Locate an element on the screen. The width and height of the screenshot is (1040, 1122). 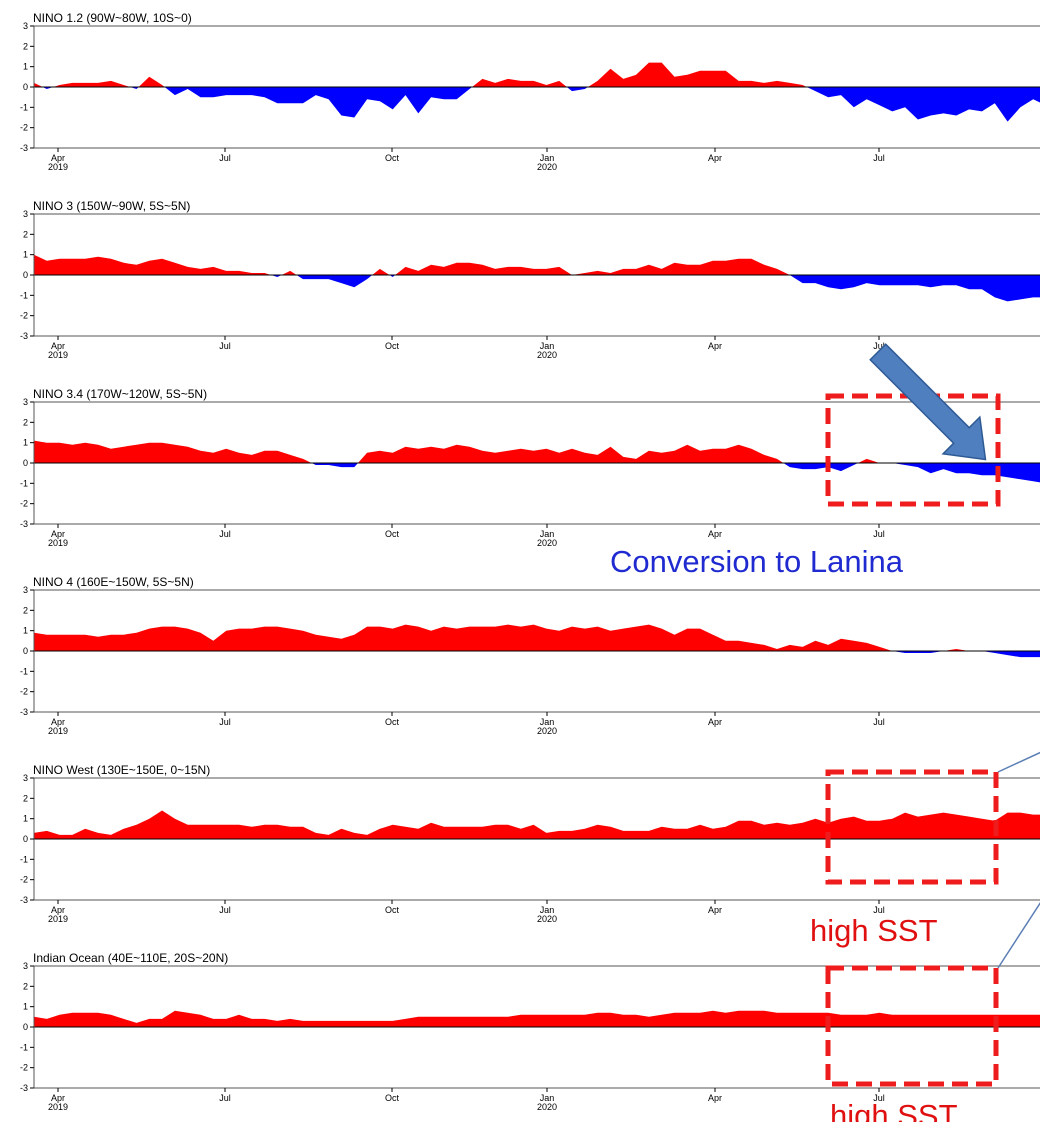
panel-title: NINO 4 (160E~150W, 5S~5N) is located at coordinates (113, 582).